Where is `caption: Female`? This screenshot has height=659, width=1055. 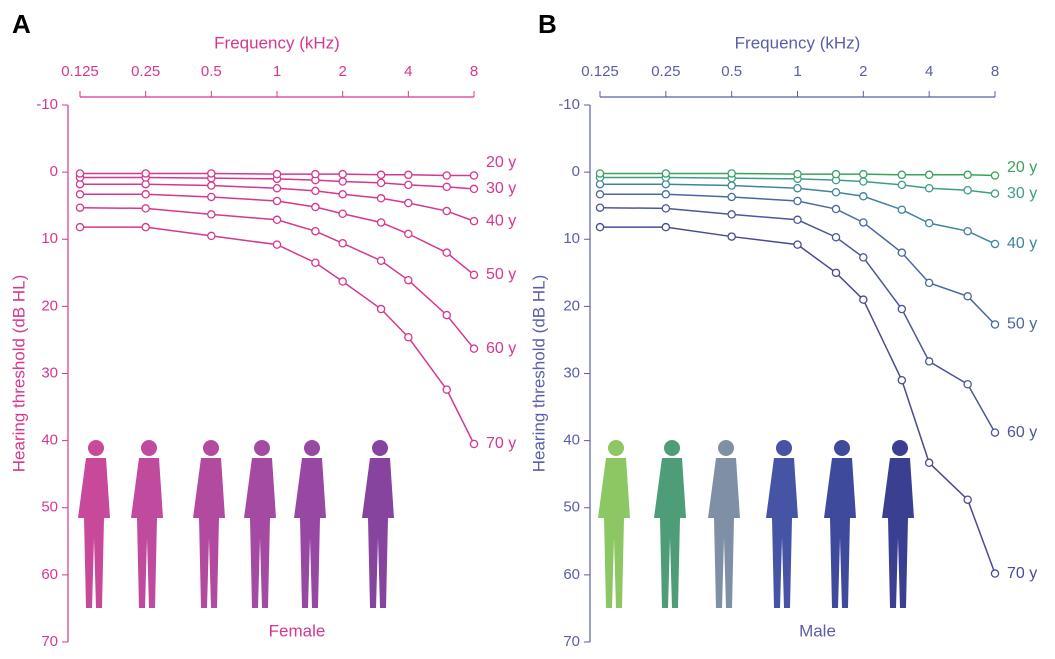
caption: Female is located at coordinates (297, 630).